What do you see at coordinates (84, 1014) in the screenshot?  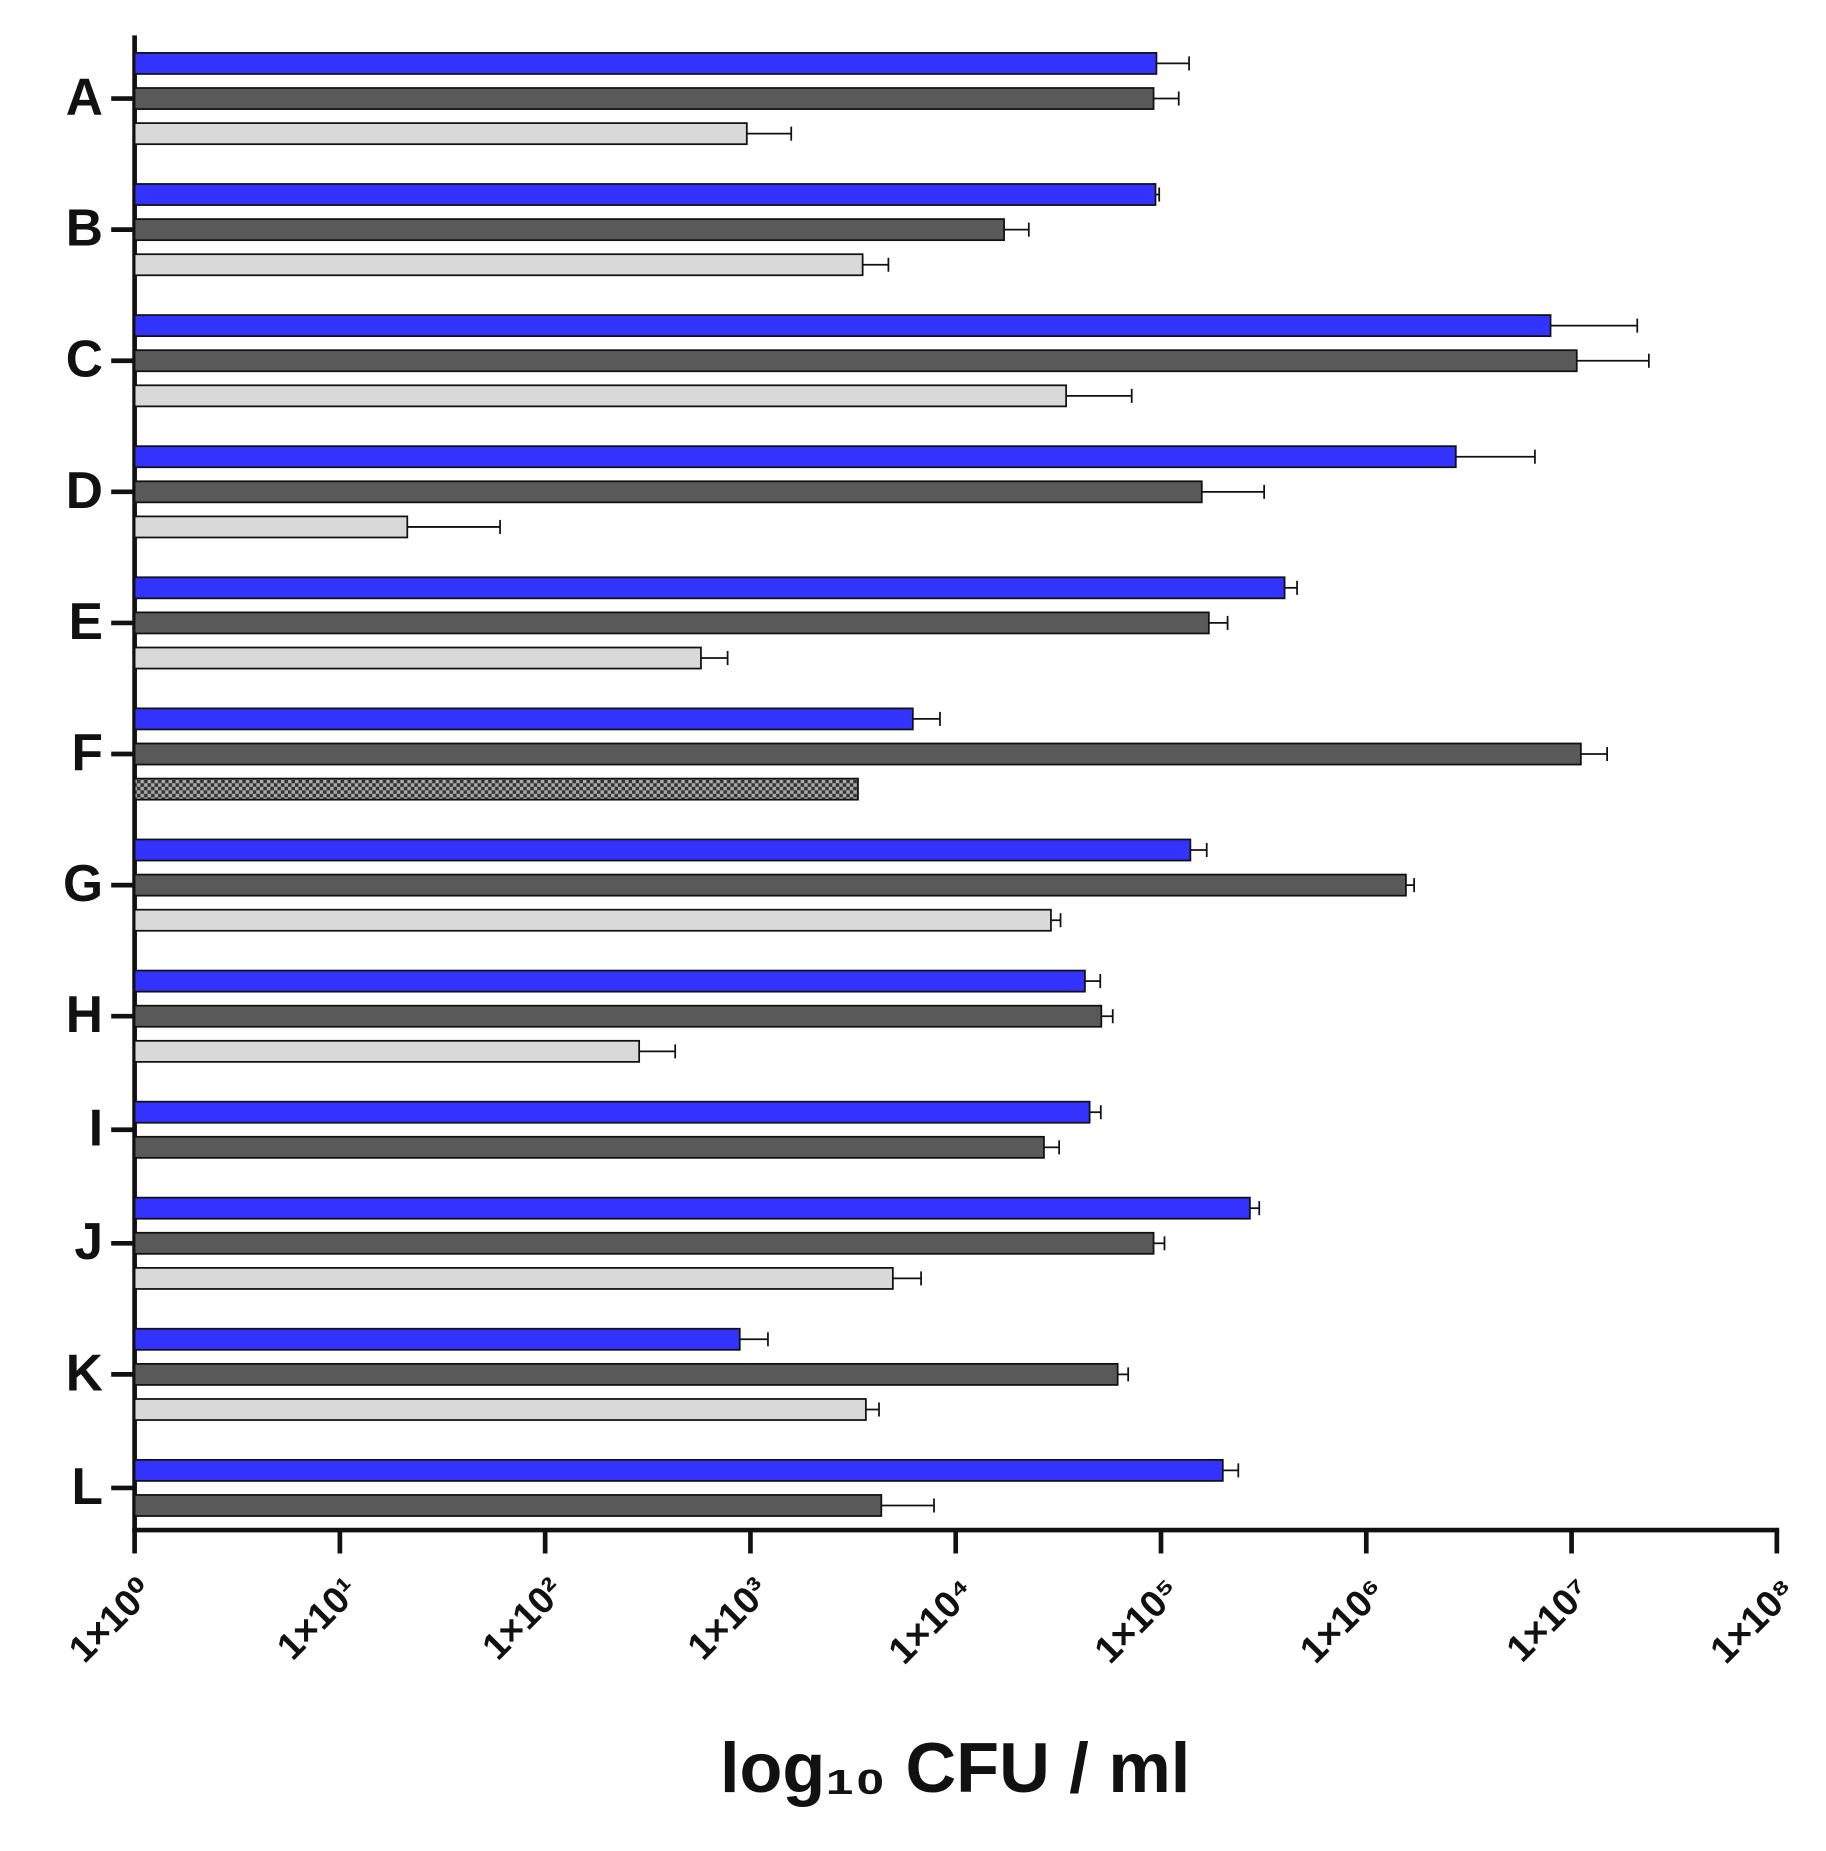 I see `y-tick-label: H` at bounding box center [84, 1014].